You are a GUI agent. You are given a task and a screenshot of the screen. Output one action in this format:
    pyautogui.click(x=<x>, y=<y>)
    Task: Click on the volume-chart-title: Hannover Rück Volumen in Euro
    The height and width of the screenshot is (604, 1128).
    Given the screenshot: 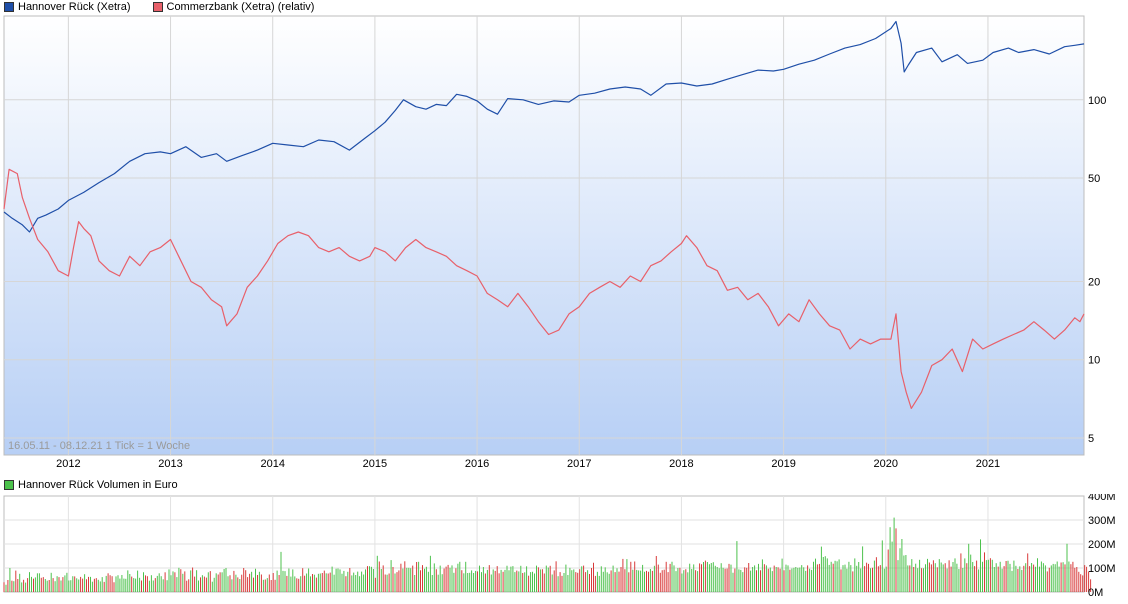 What is the action you would take?
    pyautogui.click(x=98, y=485)
    